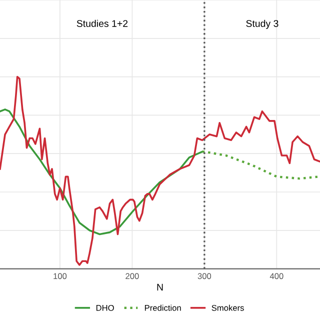  What do you see at coordinates (102, 23) in the screenshot?
I see `text: Studies 1+2` at bounding box center [102, 23].